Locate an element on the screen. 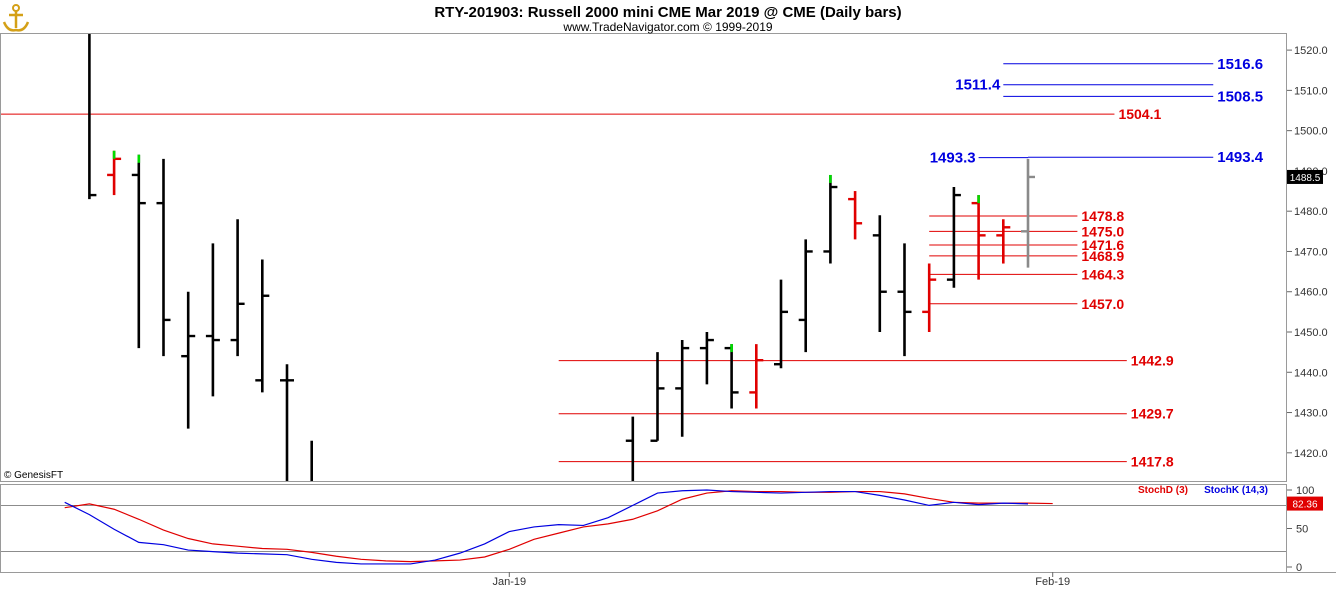 The height and width of the screenshot is (591, 1336). svg-text: 82.36 is located at coordinates (1304, 505).